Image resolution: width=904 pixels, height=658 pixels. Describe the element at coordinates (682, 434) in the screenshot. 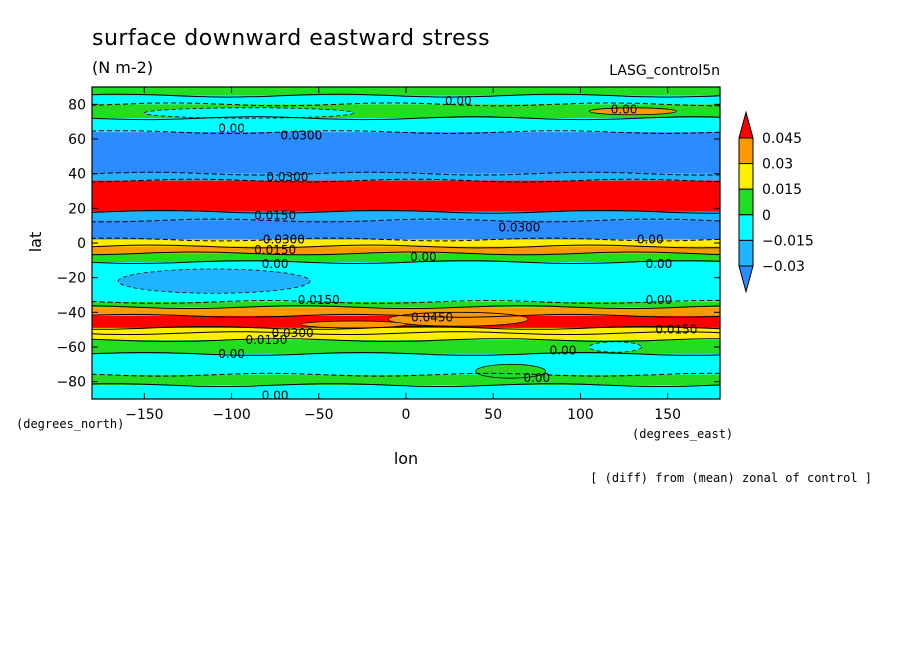

I see `x-axis-units: (degrees_east)` at that location.